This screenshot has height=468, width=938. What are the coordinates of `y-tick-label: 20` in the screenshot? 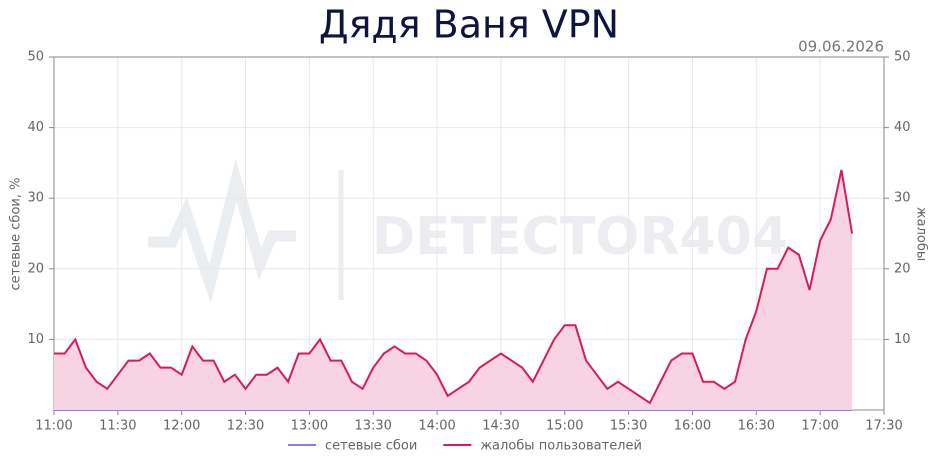 It's located at (35, 268).